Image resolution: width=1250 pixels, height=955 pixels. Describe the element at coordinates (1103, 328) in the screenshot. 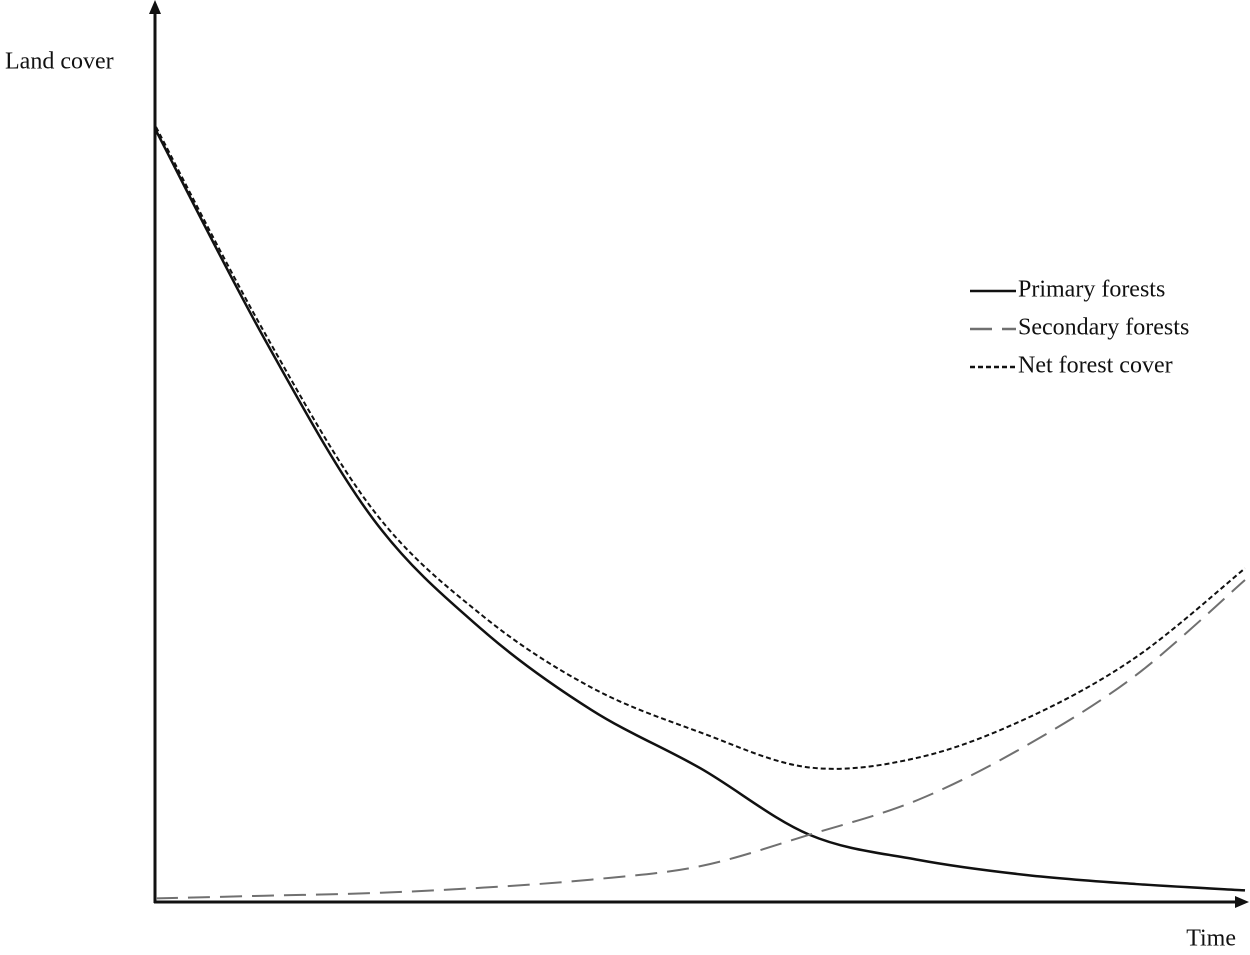

I see `legend-label: Secondary forests` at that location.